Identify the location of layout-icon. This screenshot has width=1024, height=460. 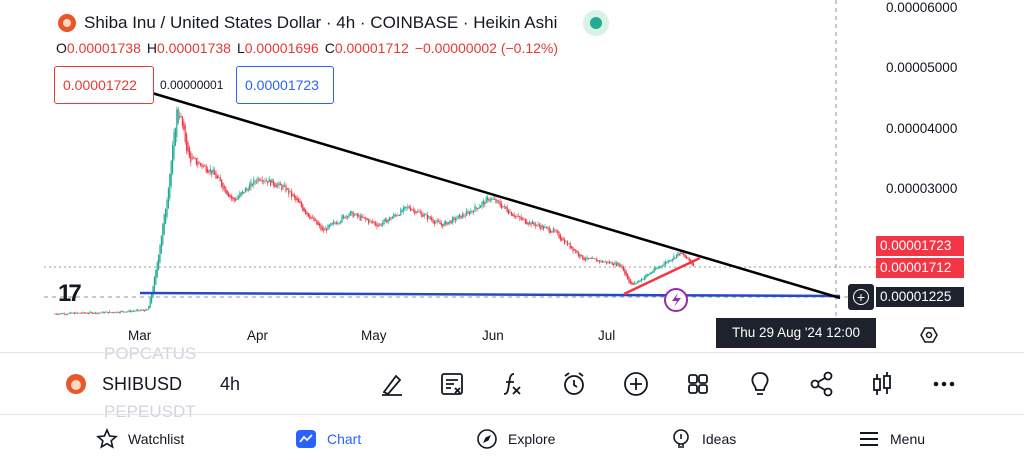
(698, 384).